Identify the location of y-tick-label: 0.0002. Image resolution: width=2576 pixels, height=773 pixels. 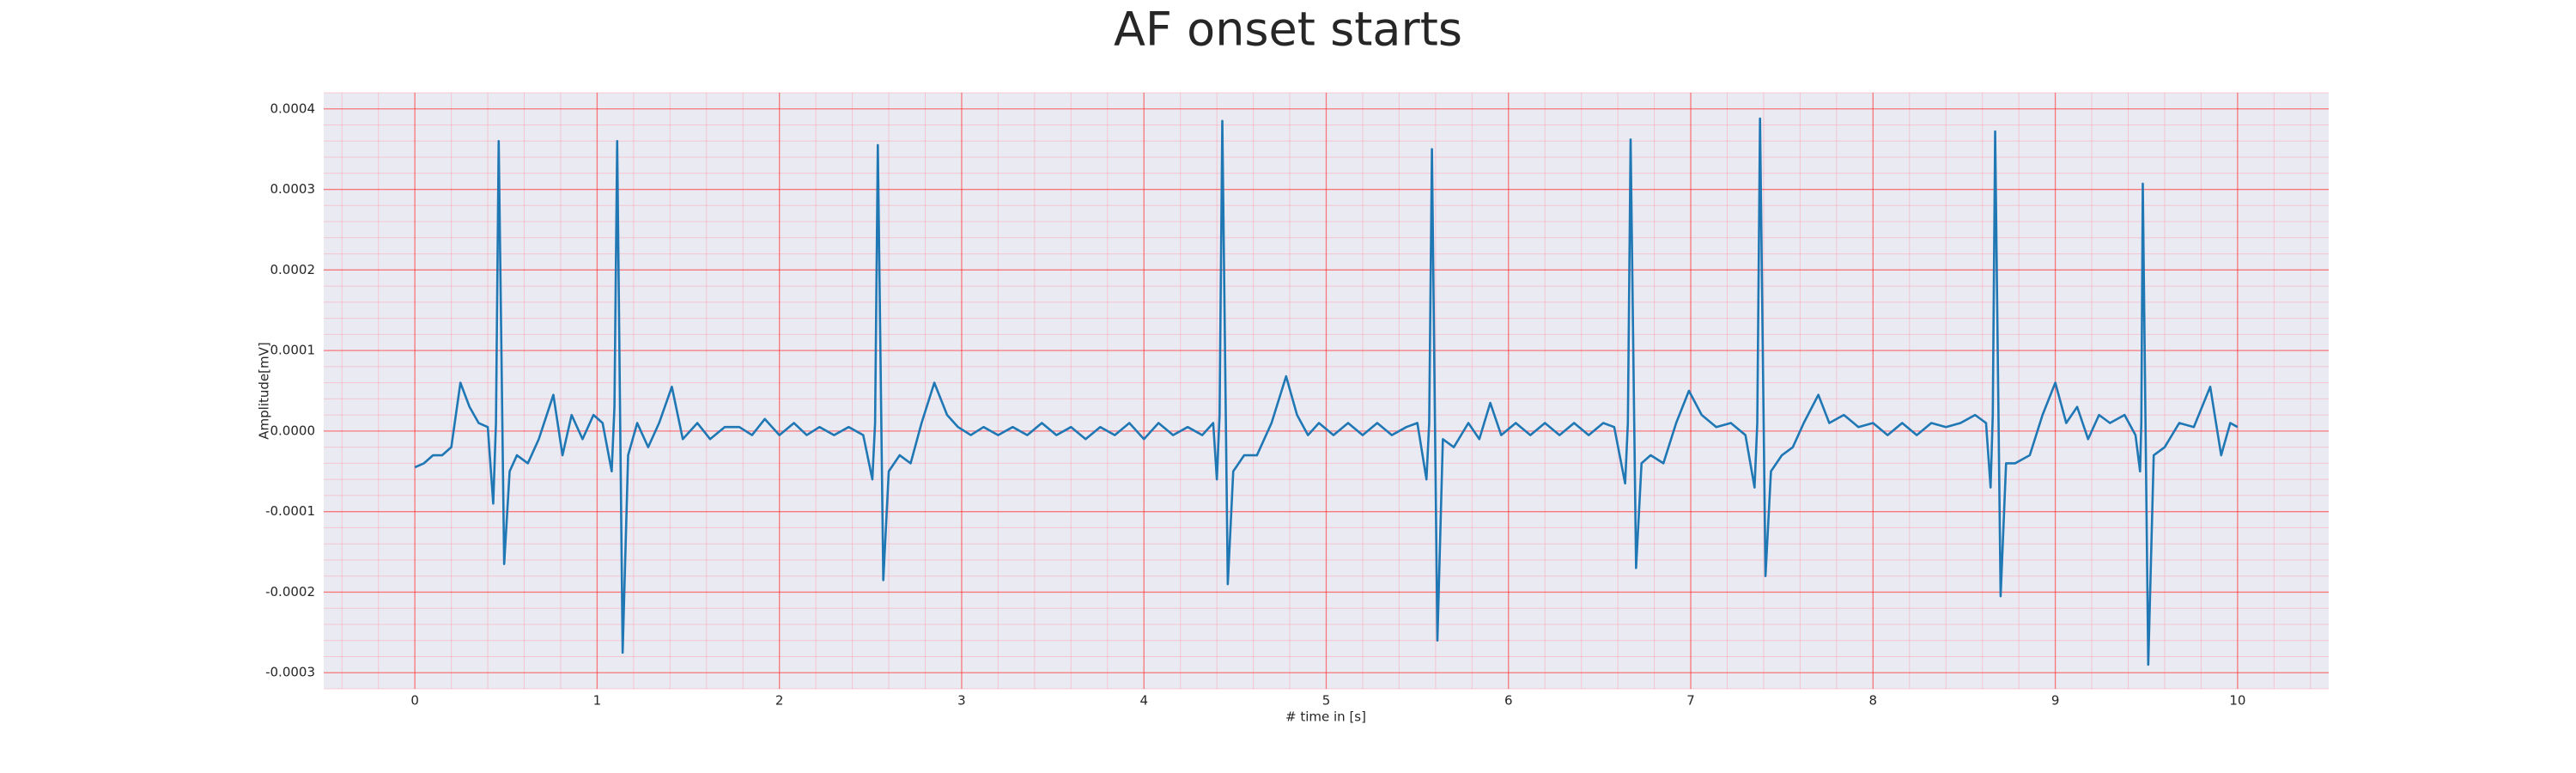
(293, 269).